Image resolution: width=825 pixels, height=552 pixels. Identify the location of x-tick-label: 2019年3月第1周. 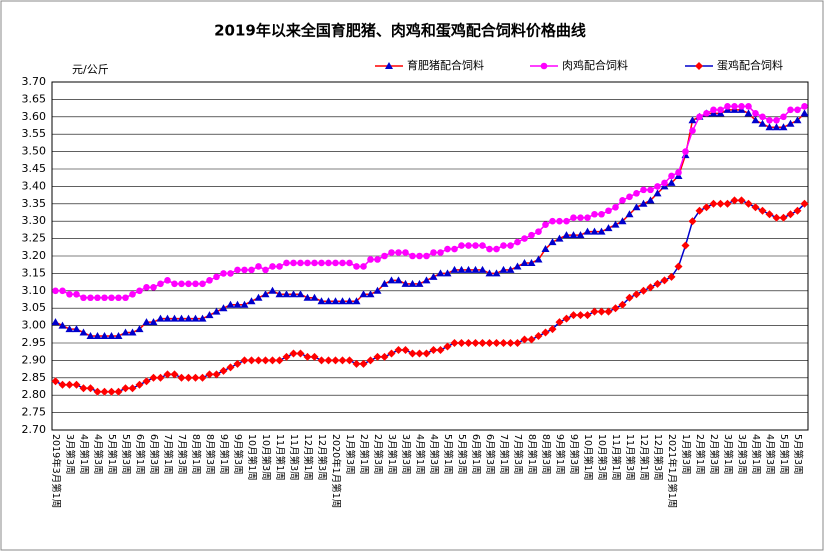
(56, 471).